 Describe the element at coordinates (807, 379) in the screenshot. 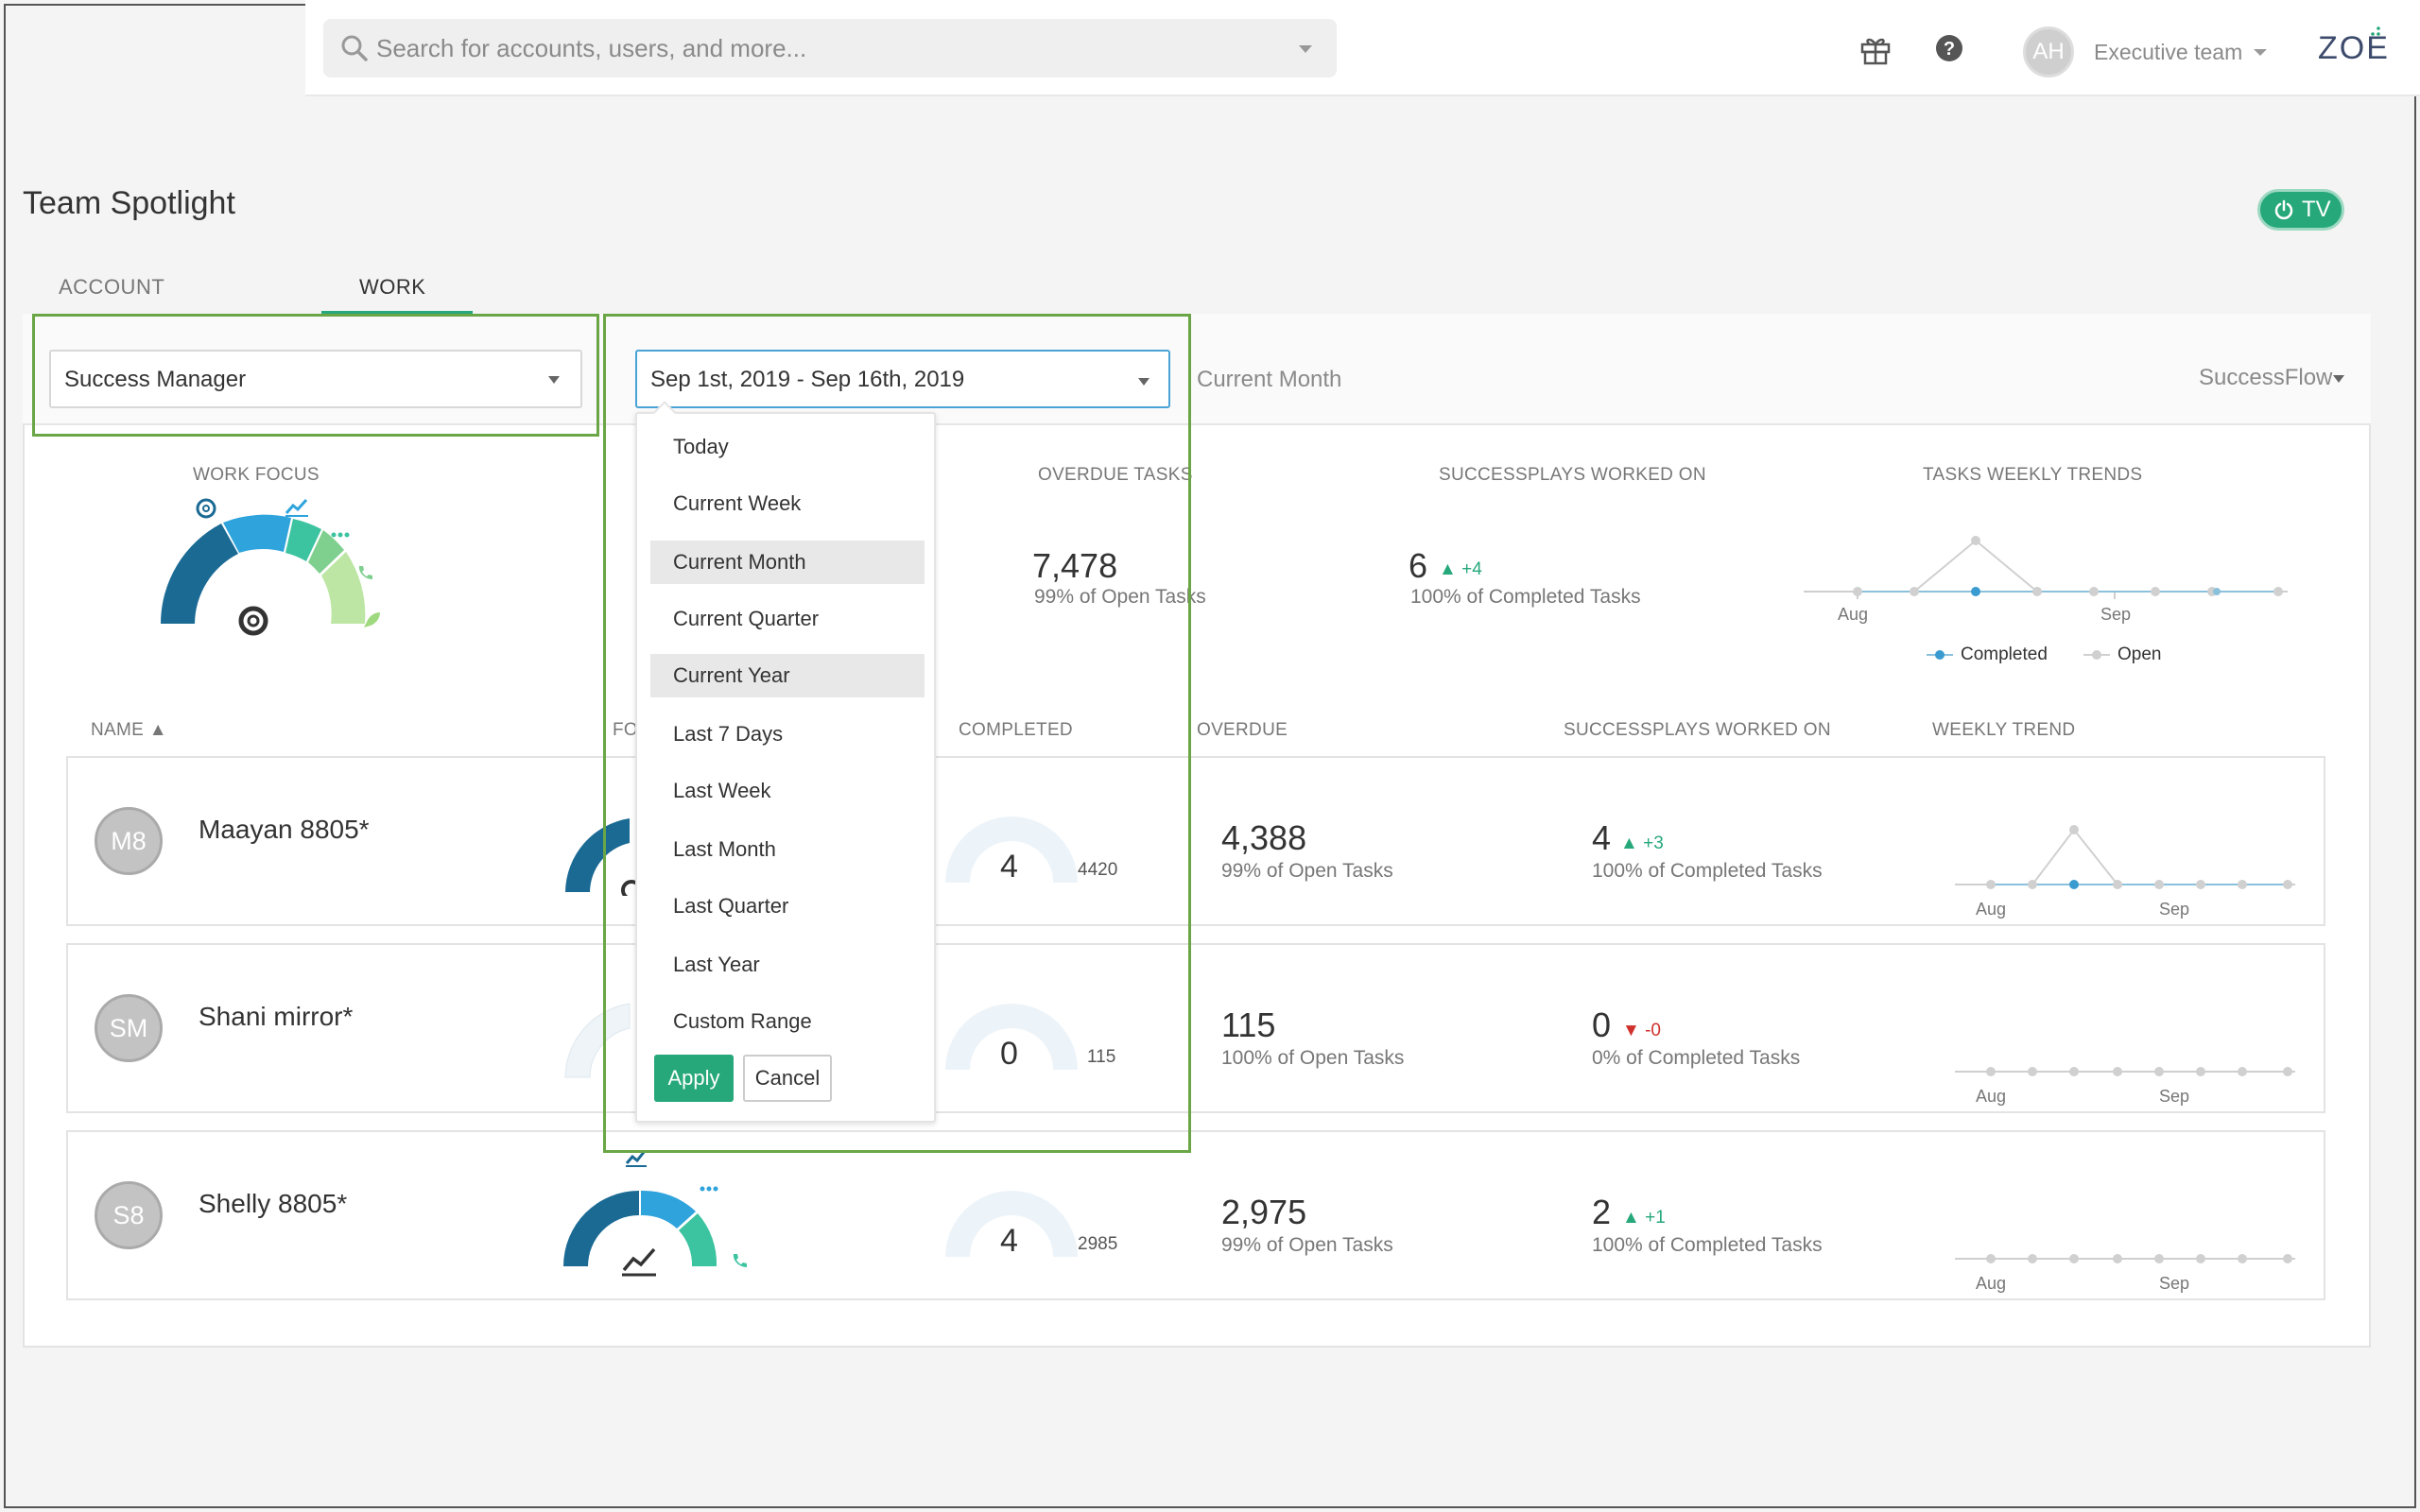

I see `date-range-value: Sep 1st, 2019 - Sep 16th, 2019` at that location.